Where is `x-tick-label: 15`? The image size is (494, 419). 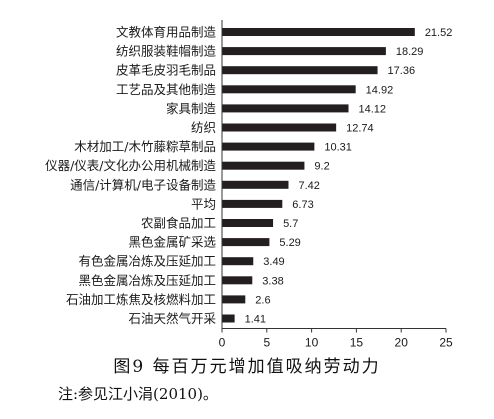 x-tick-label: 15 is located at coordinates (357, 343).